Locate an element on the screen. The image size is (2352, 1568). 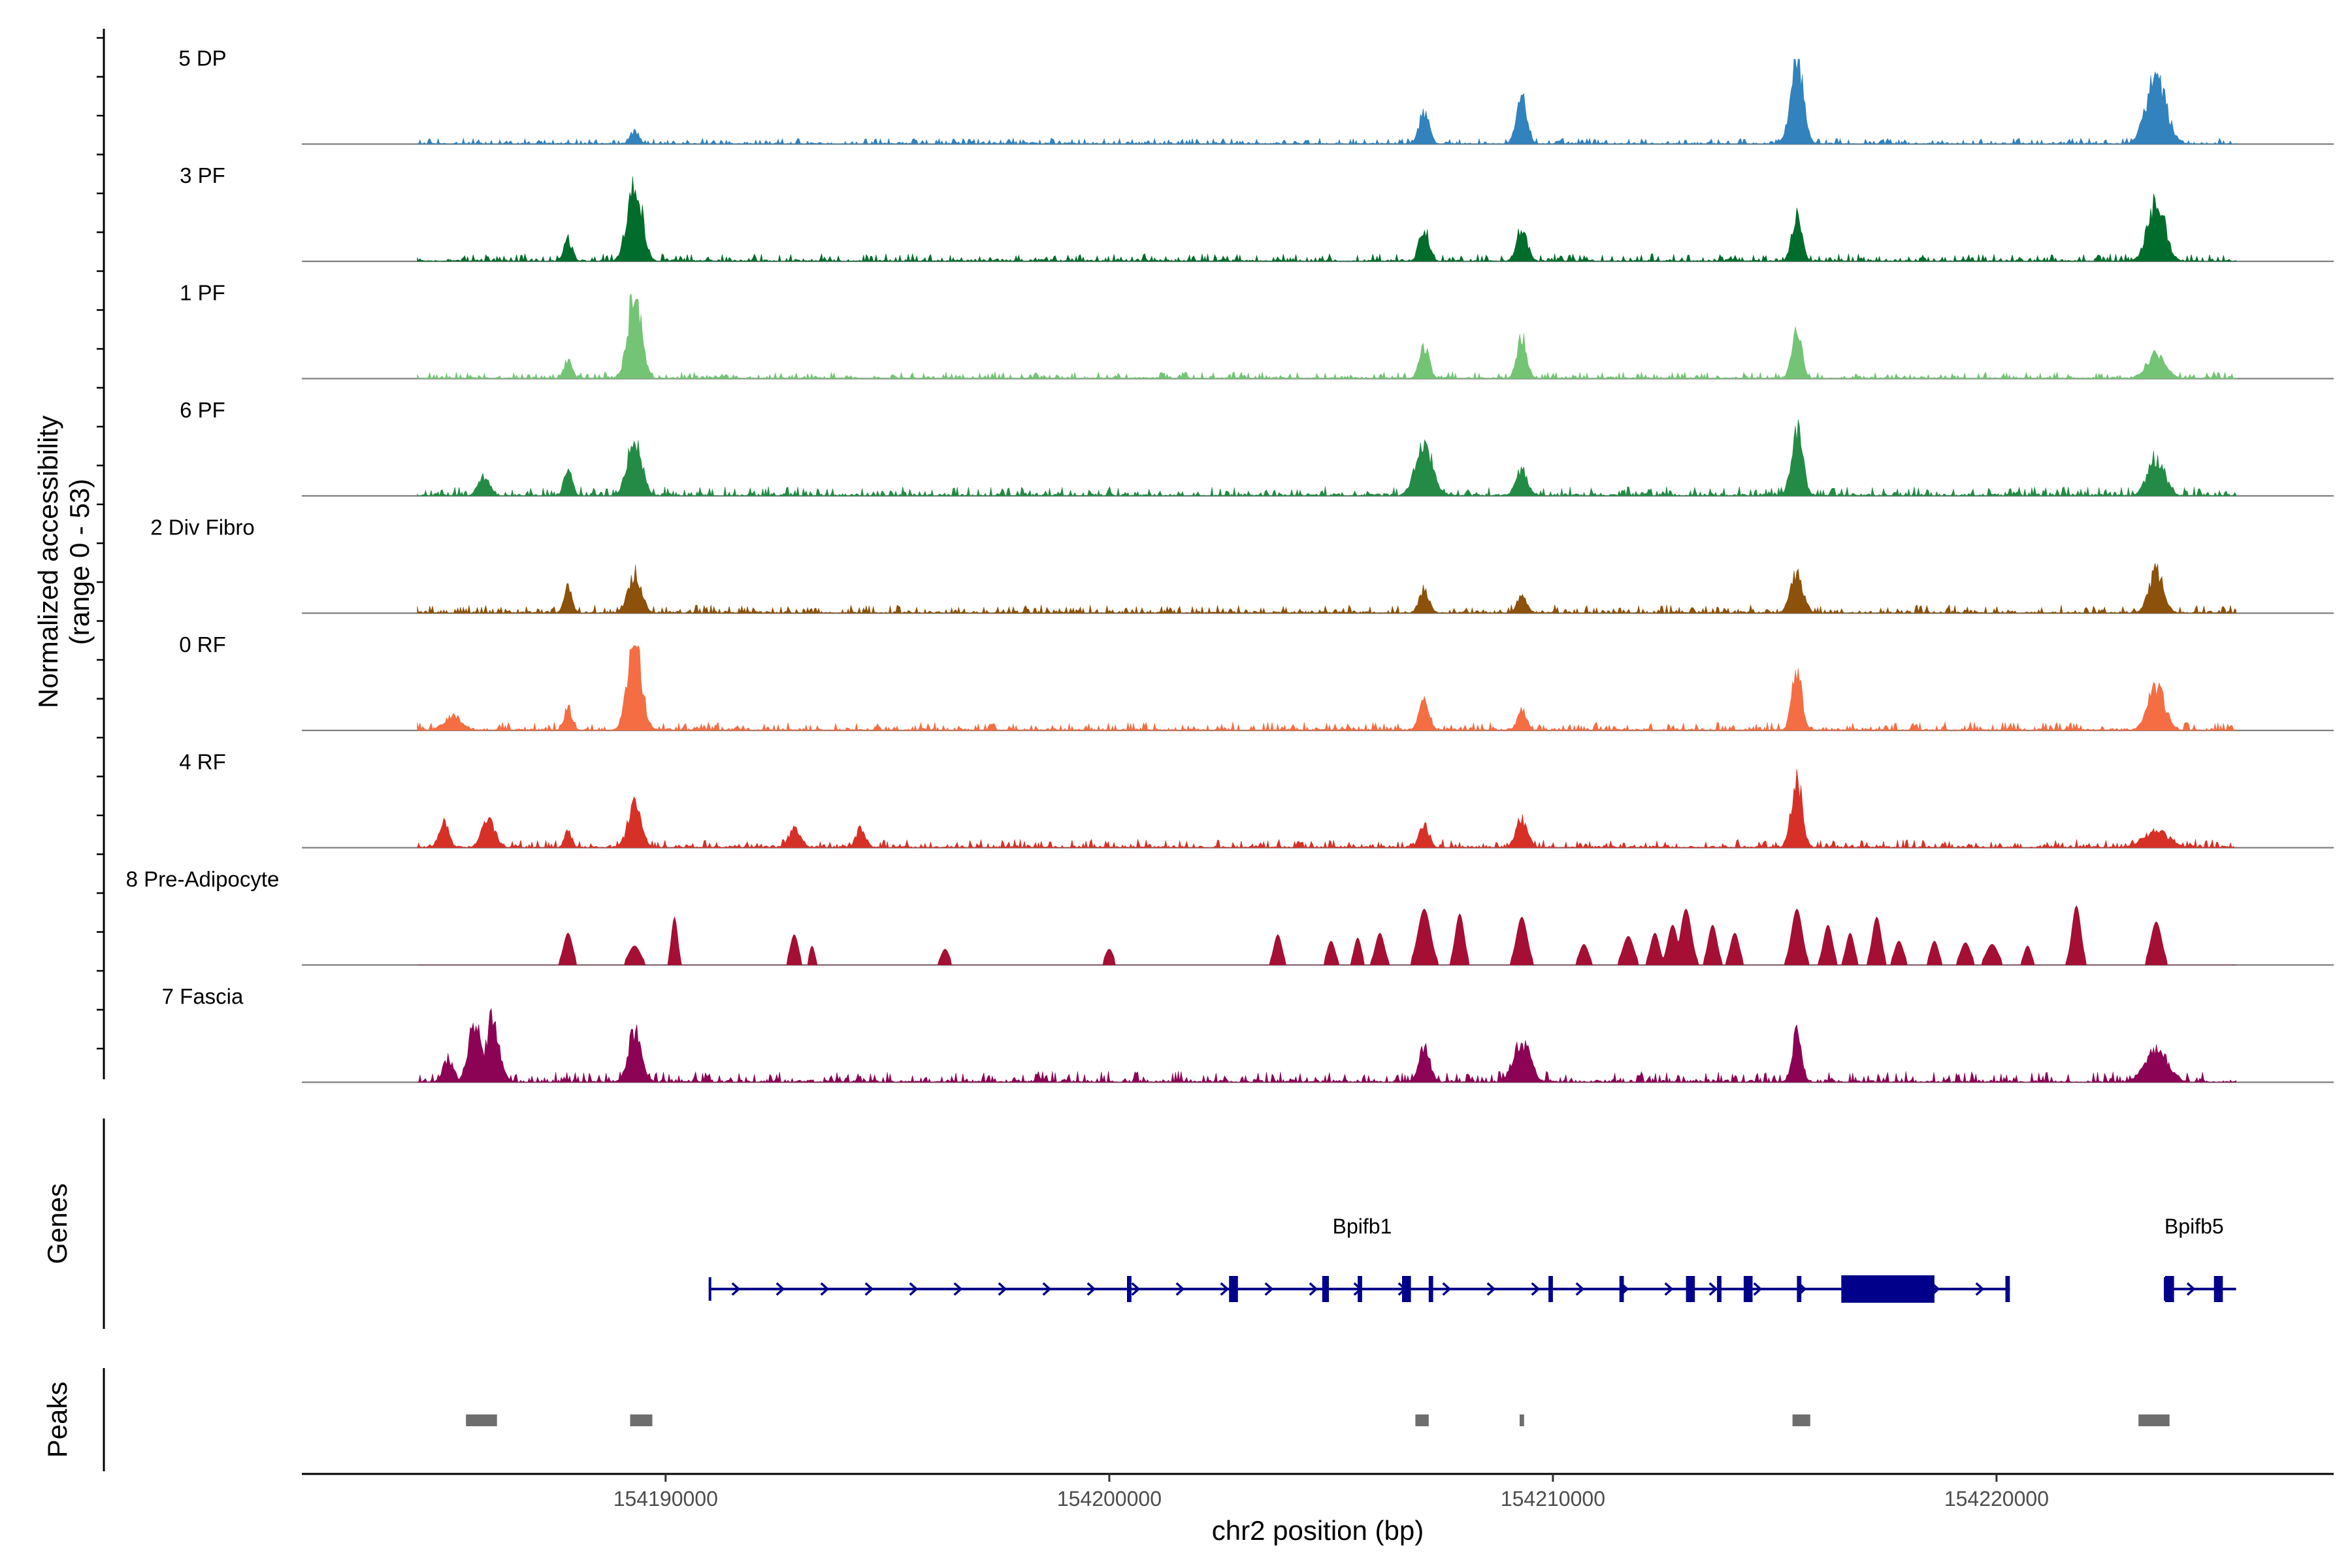
track-6-pf: 6 PF is located at coordinates (1257, 447).